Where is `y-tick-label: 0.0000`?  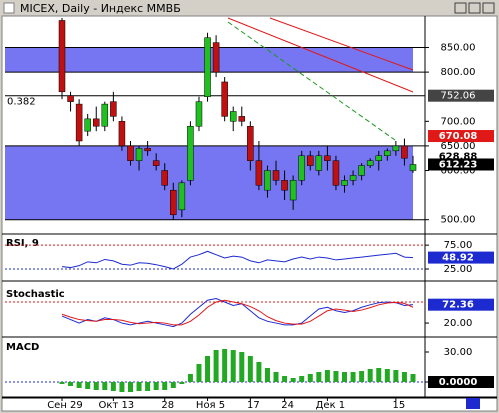 y-tick-label: 0.0000 is located at coordinates (458, 382).